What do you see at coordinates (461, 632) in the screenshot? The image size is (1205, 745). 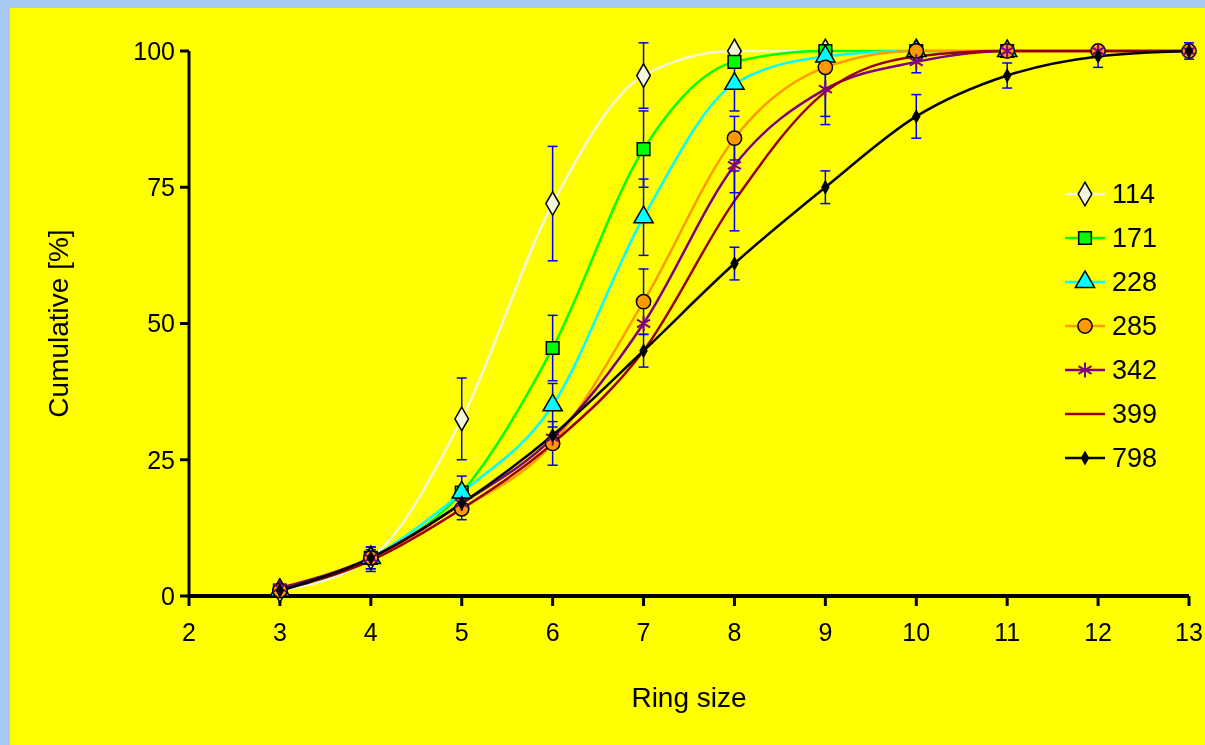 I see `x-tick-label: 5` at bounding box center [461, 632].